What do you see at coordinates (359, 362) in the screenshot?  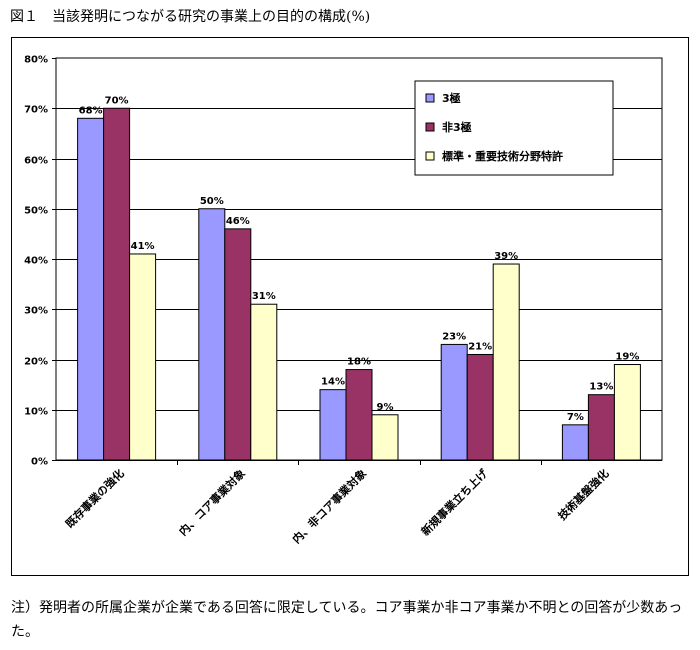 I see `data-label: 18%` at bounding box center [359, 362].